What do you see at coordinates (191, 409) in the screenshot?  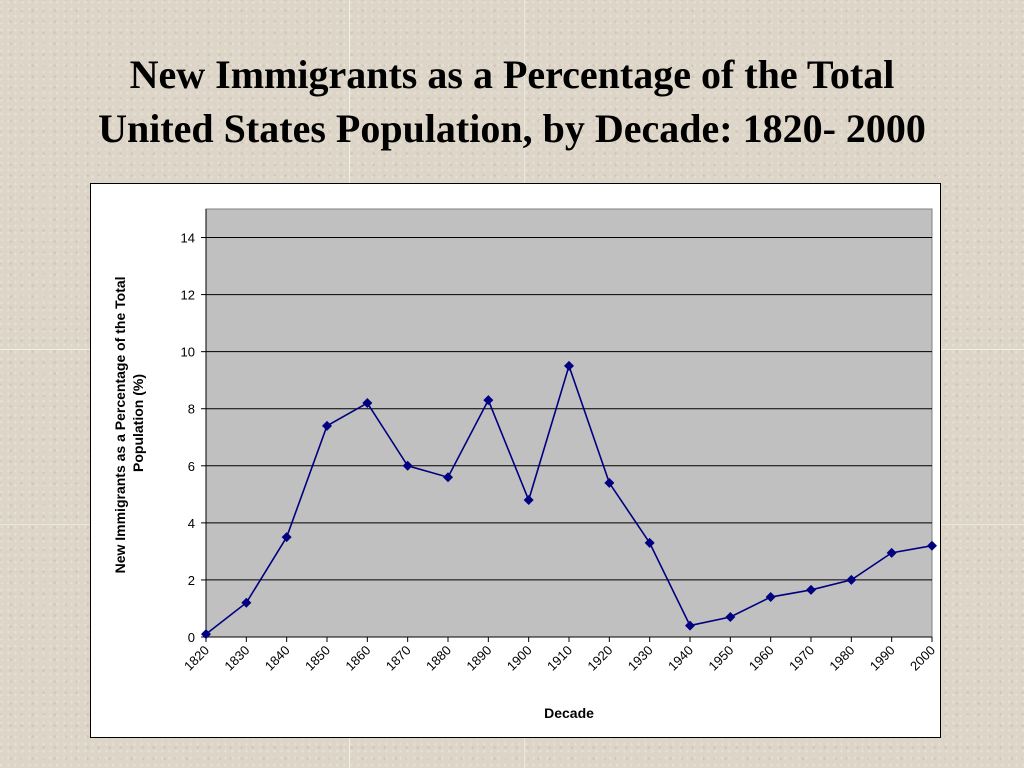 I see `y-tick-label: 8` at bounding box center [191, 409].